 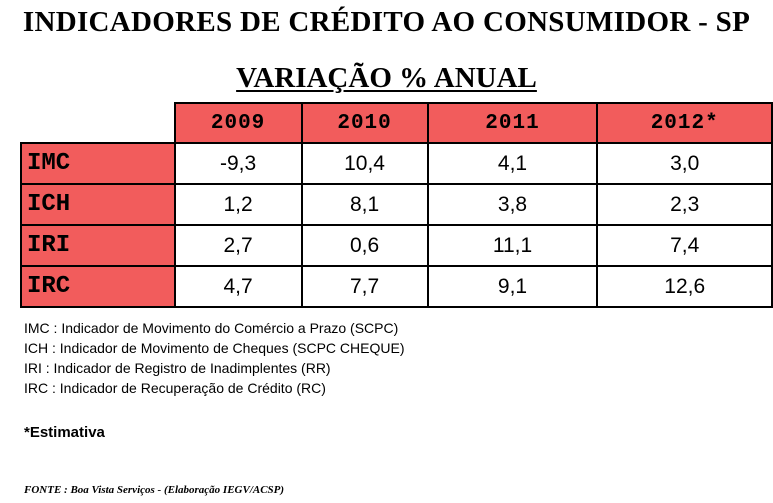 What do you see at coordinates (238, 123) in the screenshot?
I see `year-header-2009: 2009` at bounding box center [238, 123].